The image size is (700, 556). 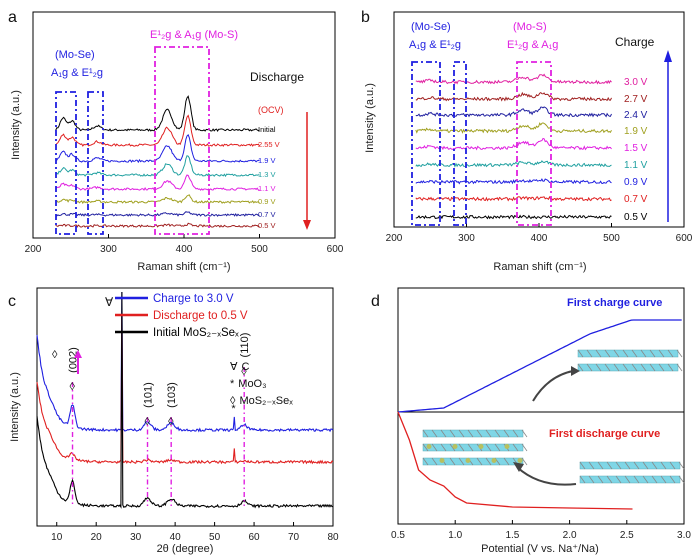 What do you see at coordinates (136, 537) in the screenshot?
I see `panel-c-tick-label-2: 30` at bounding box center [136, 537].